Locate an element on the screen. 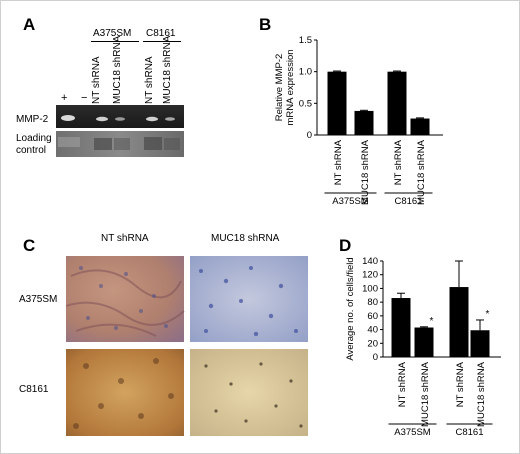 This screenshot has width=520, height=454. panel-b-letter: B is located at coordinates (265, 24).